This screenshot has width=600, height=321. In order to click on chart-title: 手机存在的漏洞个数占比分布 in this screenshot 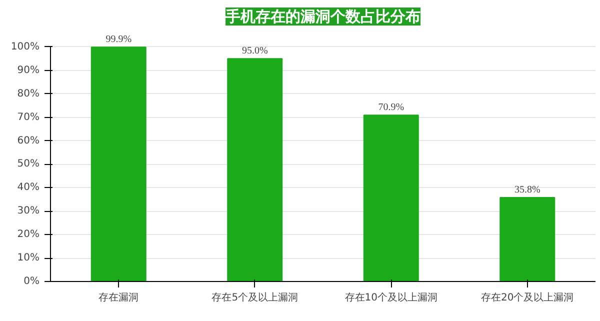, I will do `click(322, 17)`.